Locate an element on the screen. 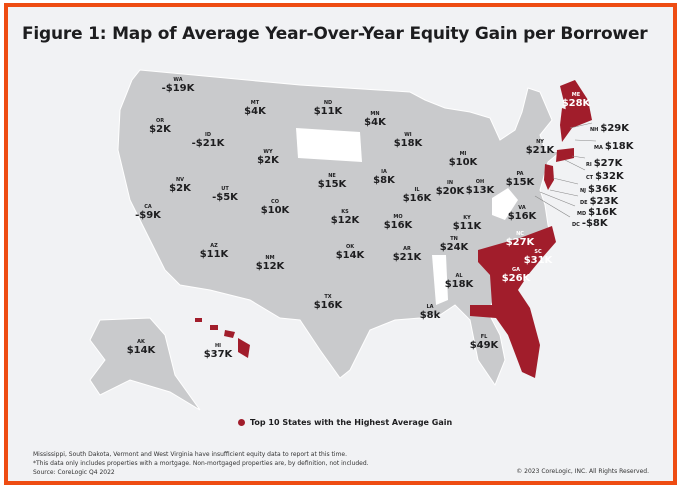 The image size is (683, 492). state-label-hi: HI $37K is located at coordinates (218, 352).